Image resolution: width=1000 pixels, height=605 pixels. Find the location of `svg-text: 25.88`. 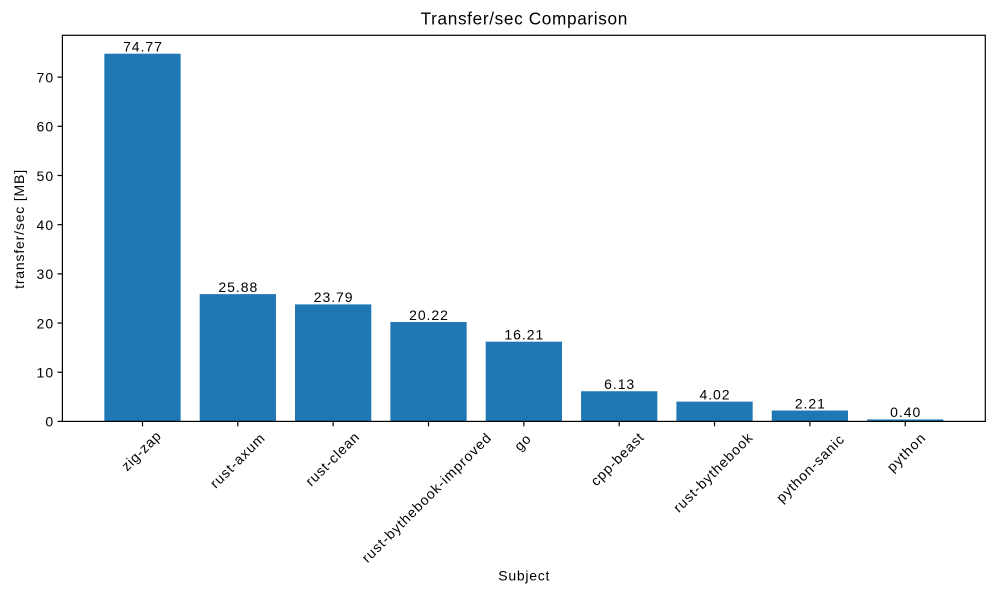

svg-text: 25.88 is located at coordinates (238, 287).